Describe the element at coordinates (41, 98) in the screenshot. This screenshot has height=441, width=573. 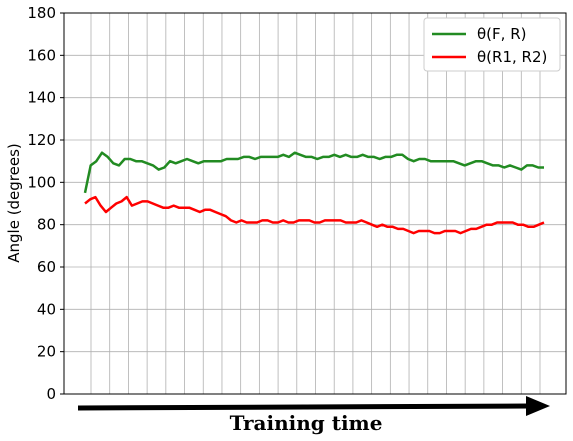
I see `y-tick-label: 140` at that location.